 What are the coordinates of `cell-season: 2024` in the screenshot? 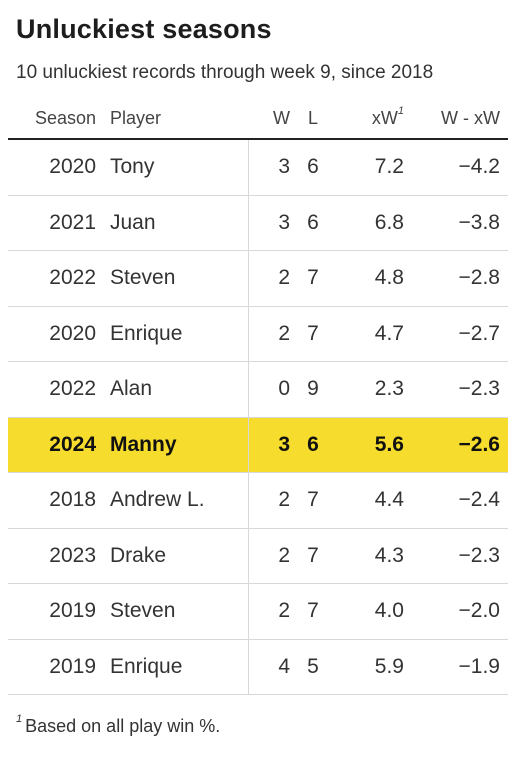 It's located at (59, 445).